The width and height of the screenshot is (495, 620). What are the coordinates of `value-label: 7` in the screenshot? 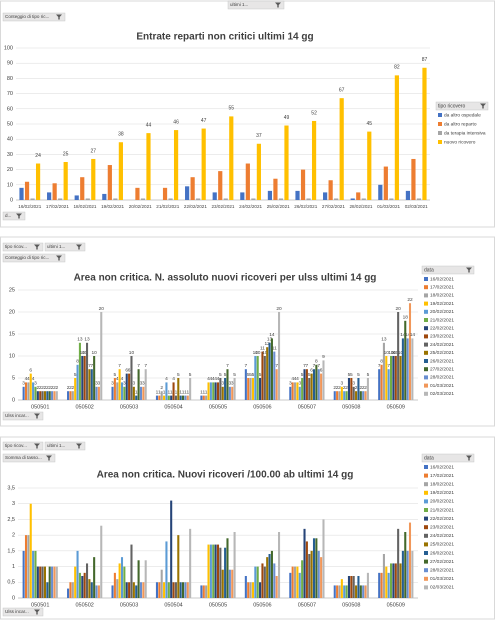 It's located at (227, 366).